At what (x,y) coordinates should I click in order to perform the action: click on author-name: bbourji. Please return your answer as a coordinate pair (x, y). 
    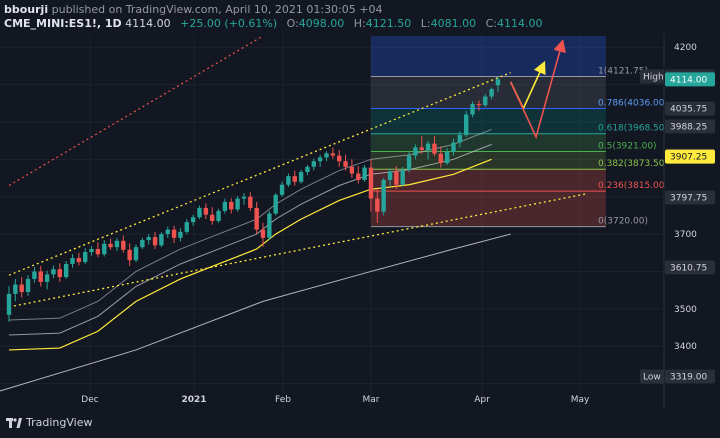
    Looking at the image, I should click on (26, 9).